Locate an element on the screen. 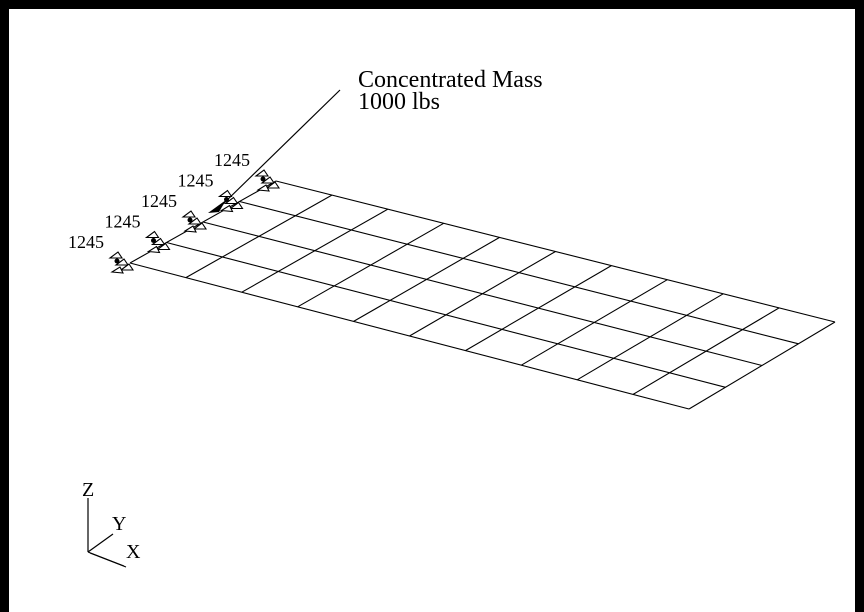 The height and width of the screenshot is (612, 864). triad-y-axis is located at coordinates (100, 543).